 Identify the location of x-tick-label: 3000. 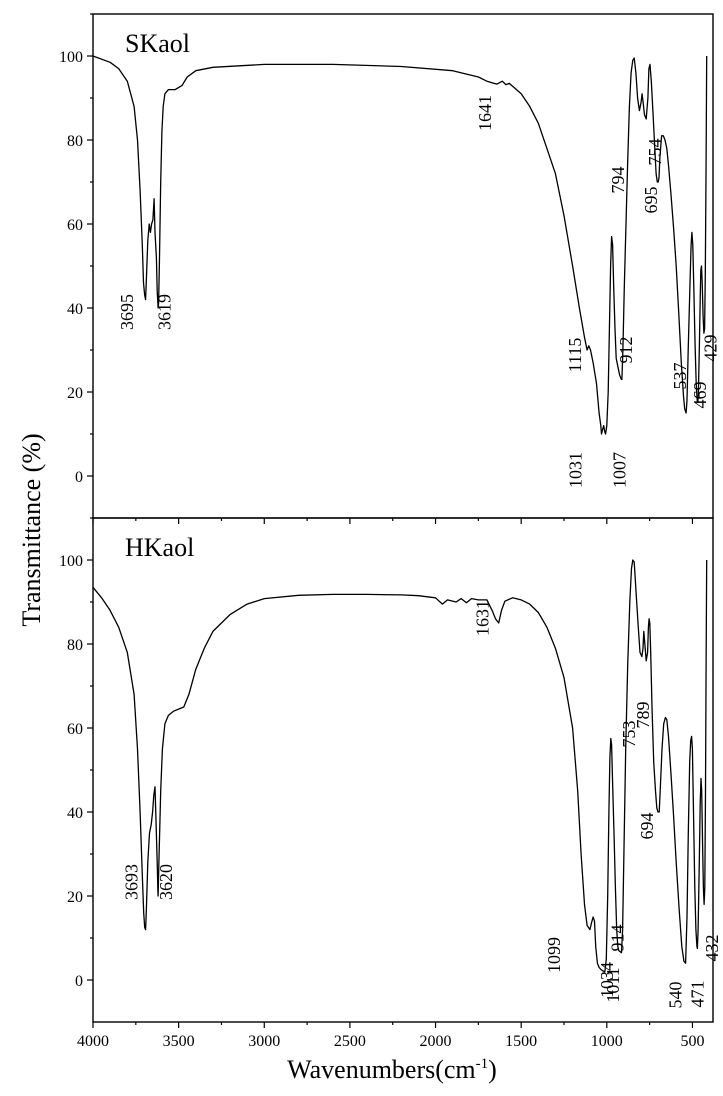
(264, 1041).